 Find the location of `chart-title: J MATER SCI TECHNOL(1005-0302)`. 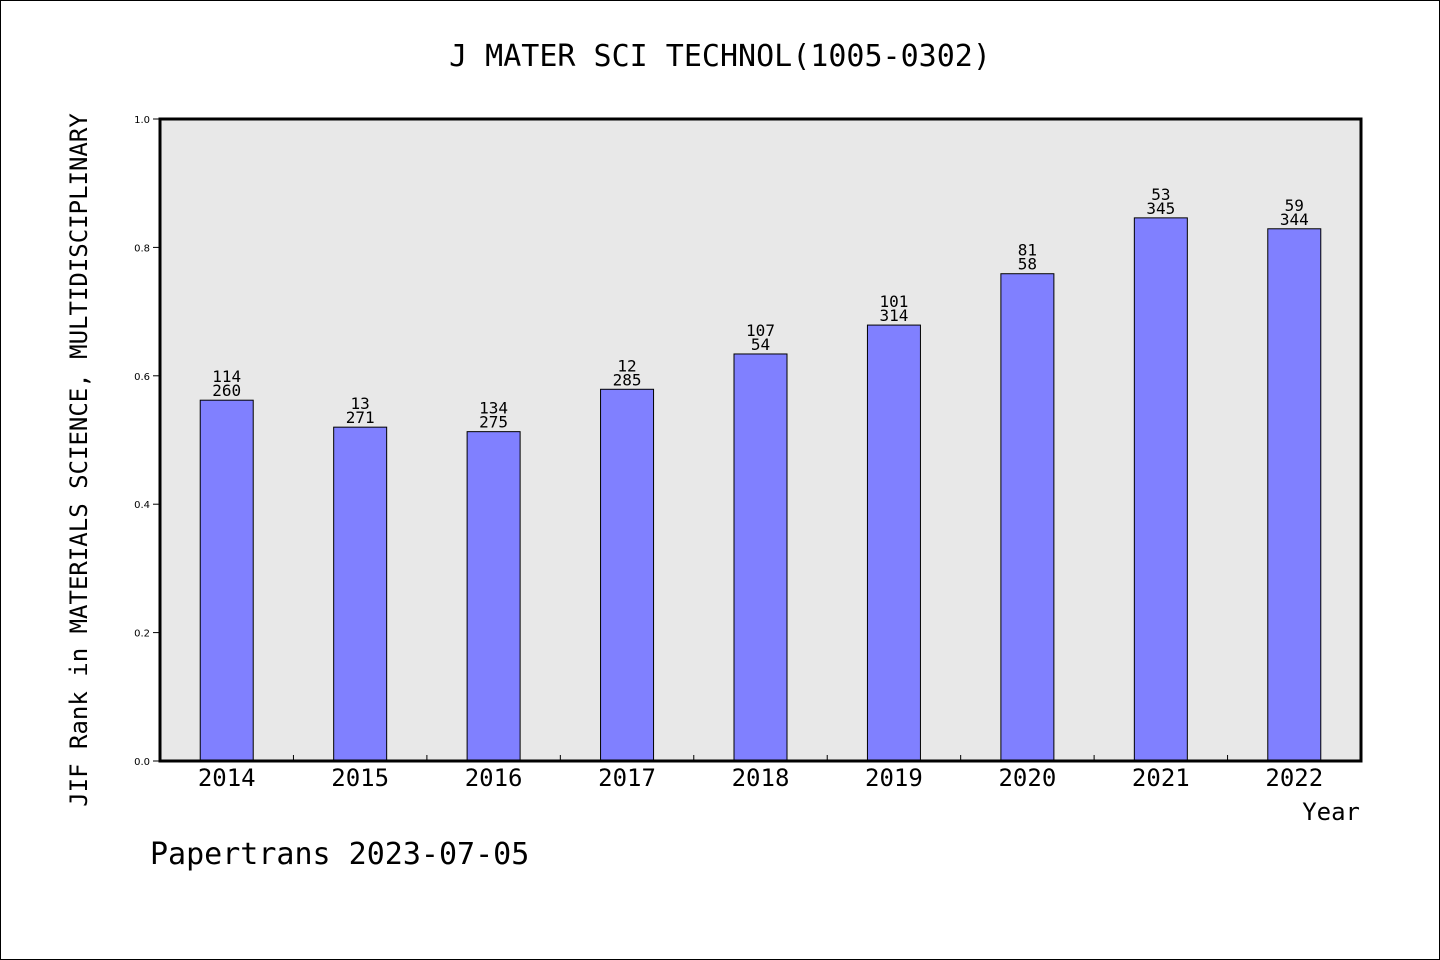

chart-title: J MATER SCI TECHNOL(1005-0302) is located at coordinates (720, 56).